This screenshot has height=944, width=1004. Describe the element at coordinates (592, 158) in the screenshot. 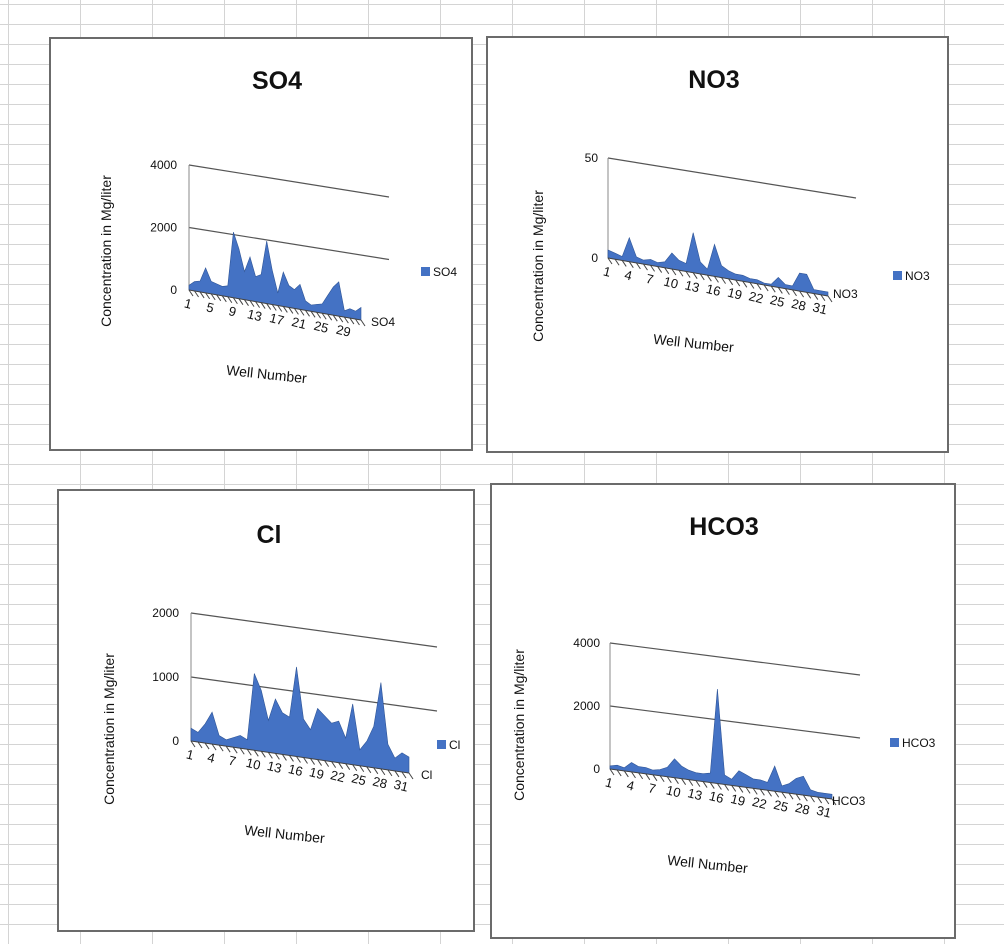

I see `y-tick-label: 50` at that location.